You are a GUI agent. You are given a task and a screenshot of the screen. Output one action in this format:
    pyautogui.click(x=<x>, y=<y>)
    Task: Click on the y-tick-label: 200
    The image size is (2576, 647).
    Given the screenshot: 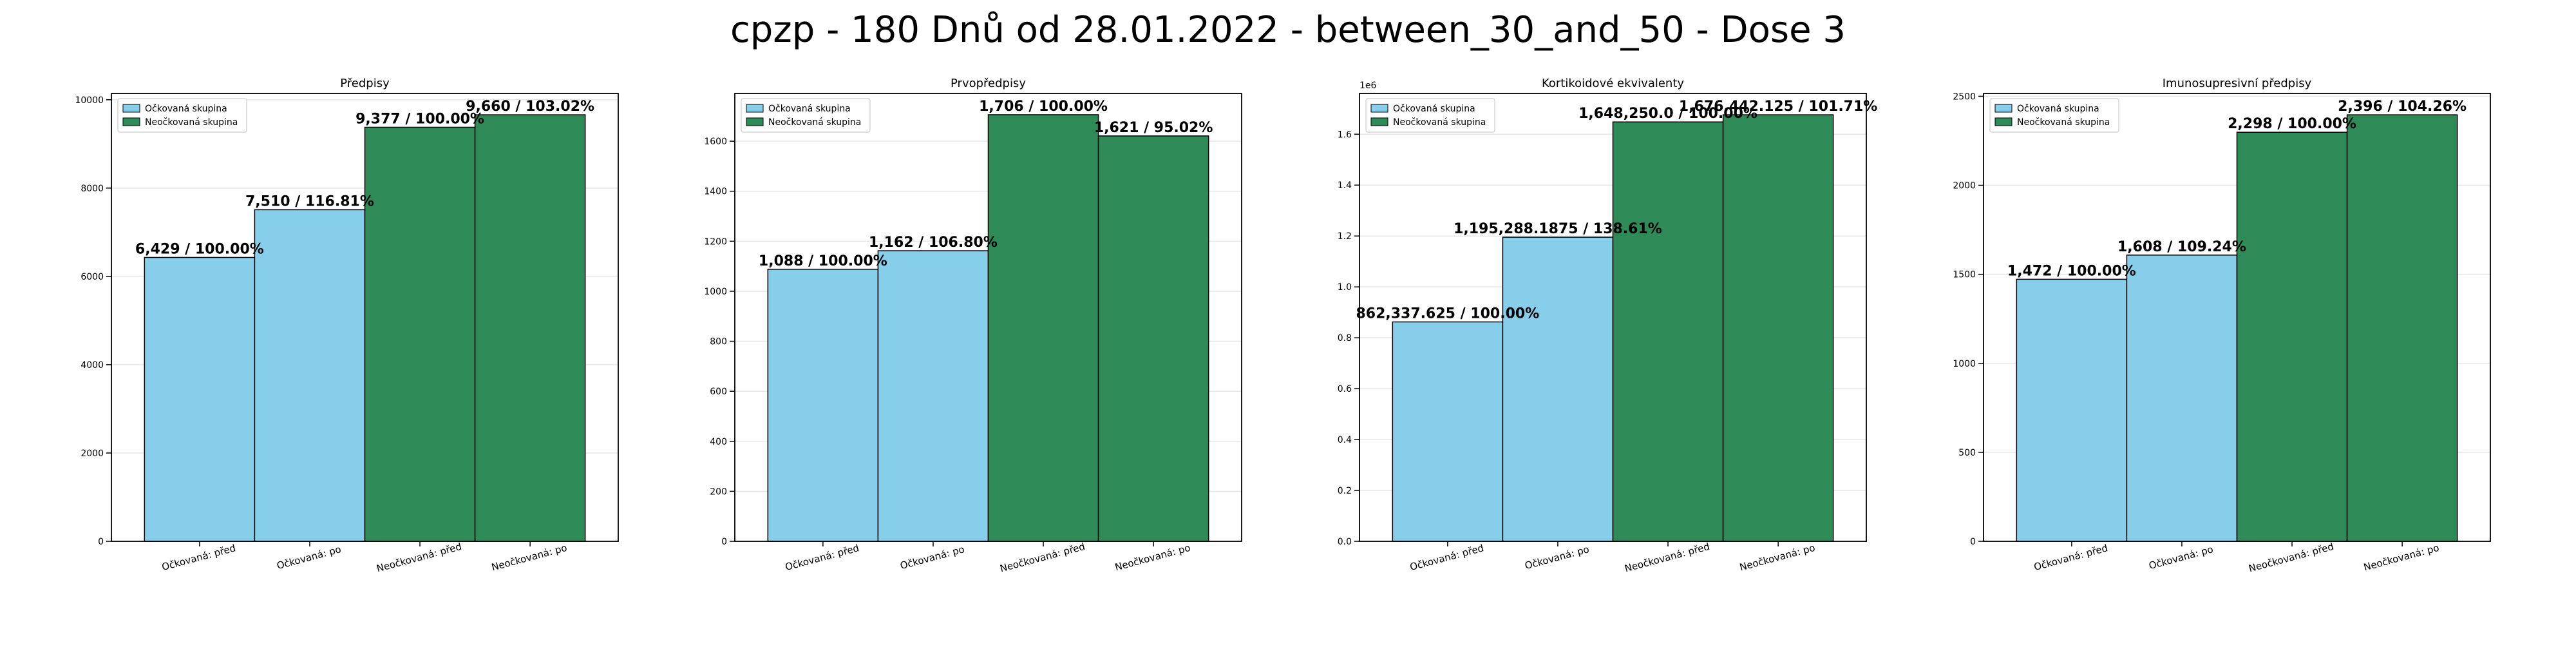 What is the action you would take?
    pyautogui.click(x=718, y=492)
    